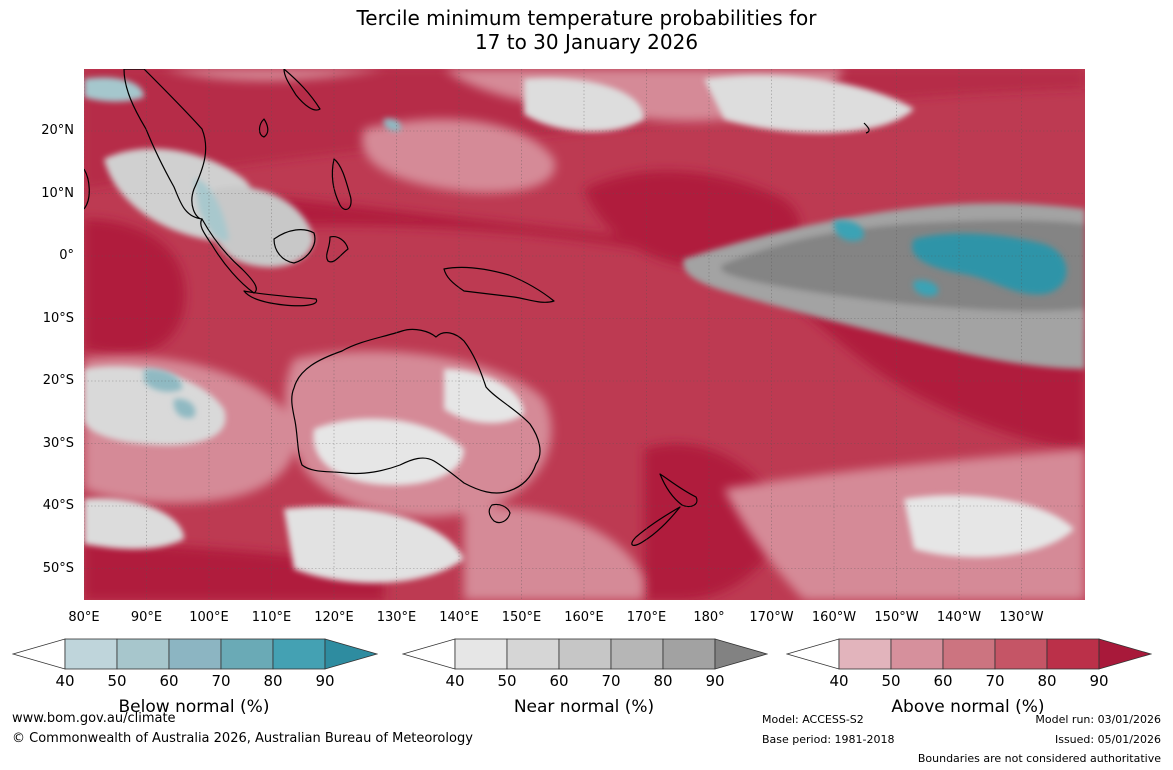 This screenshot has width=1173, height=770. I want to click on model-info: Model: ACCESS-S2, so click(813, 719).